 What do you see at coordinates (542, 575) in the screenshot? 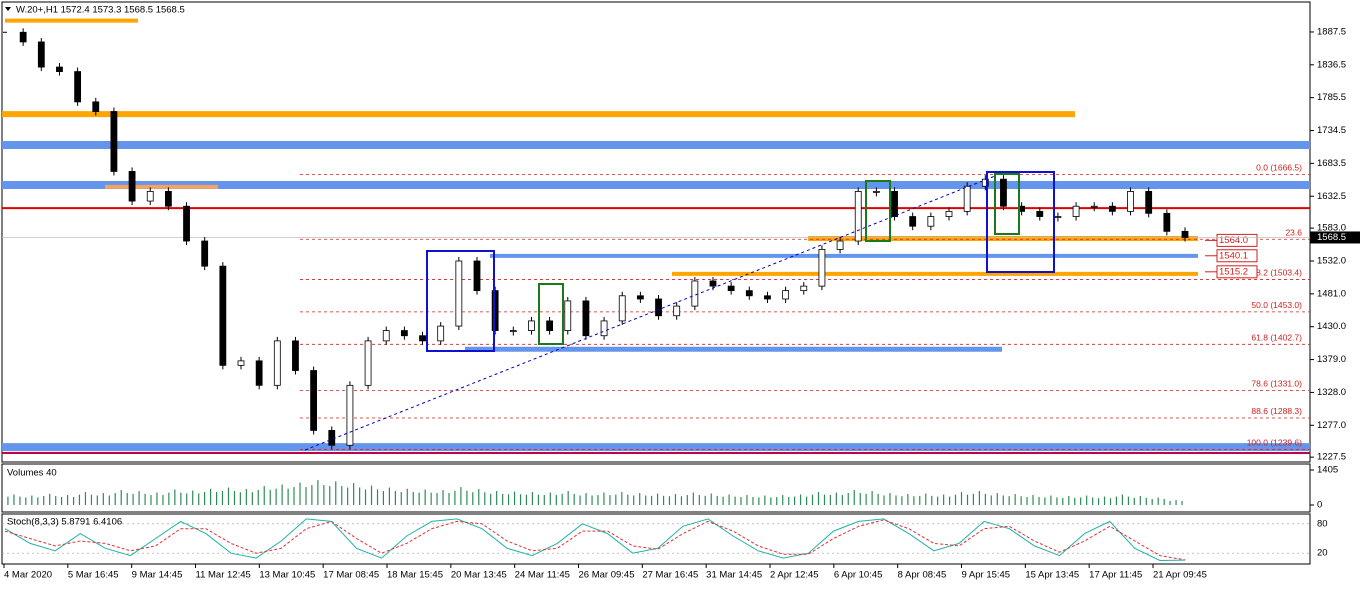
I see `x-tick-label: 24 Mar 11:45` at bounding box center [542, 575].